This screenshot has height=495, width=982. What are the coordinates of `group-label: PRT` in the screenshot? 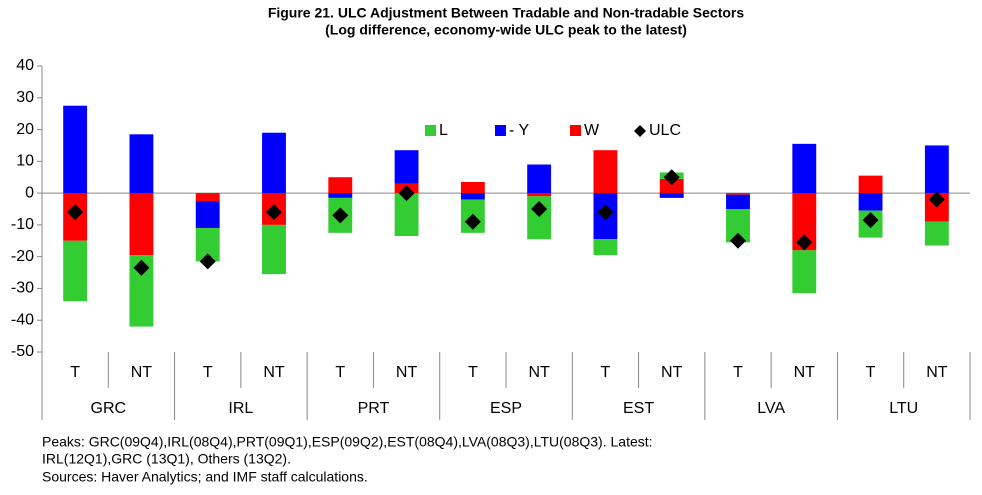 It's located at (374, 408).